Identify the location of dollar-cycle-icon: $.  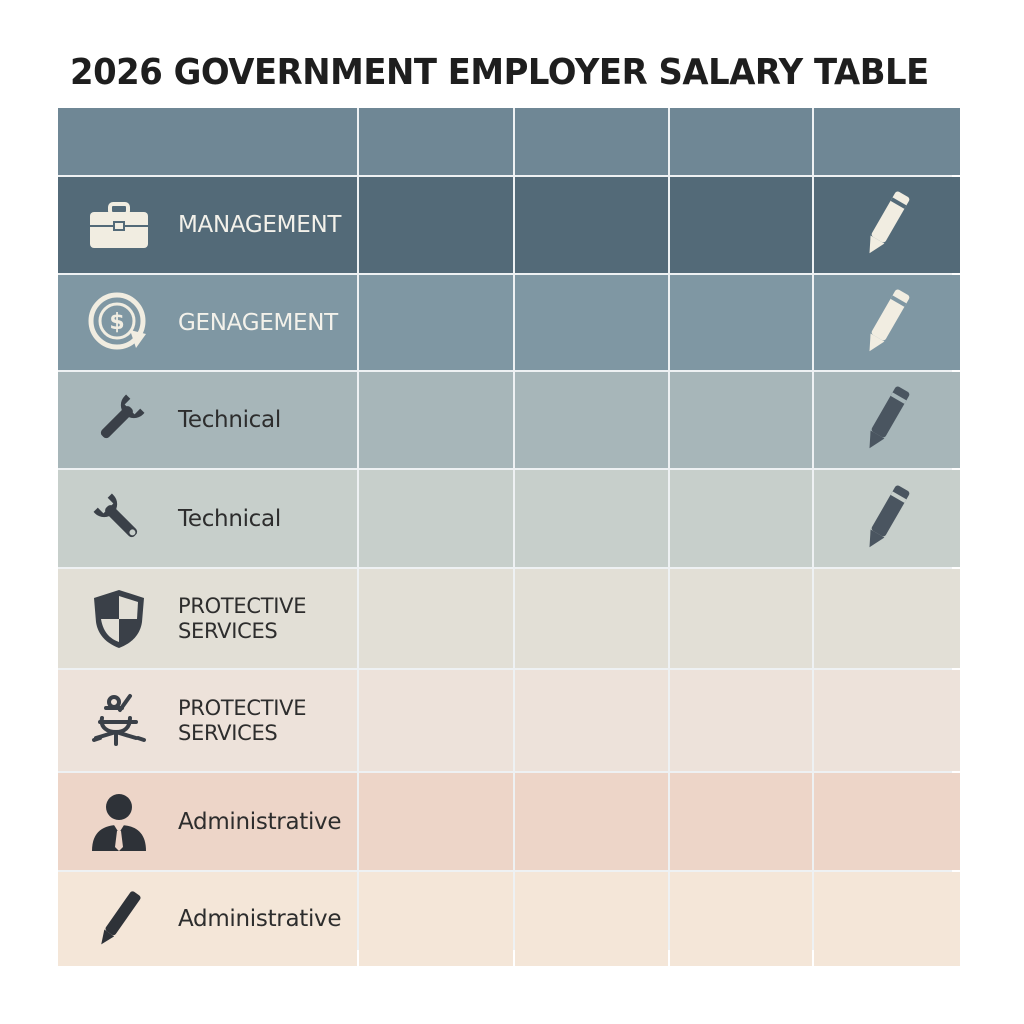
(119, 323).